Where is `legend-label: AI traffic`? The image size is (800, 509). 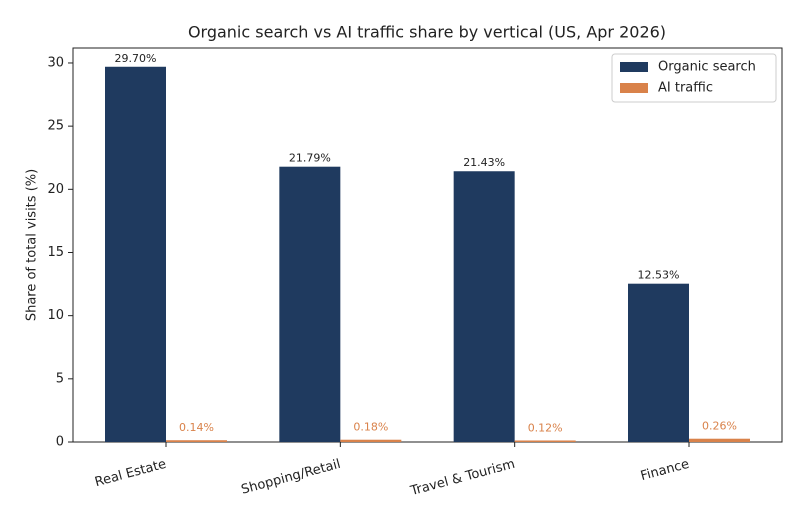
legend-label: AI traffic is located at coordinates (685, 88).